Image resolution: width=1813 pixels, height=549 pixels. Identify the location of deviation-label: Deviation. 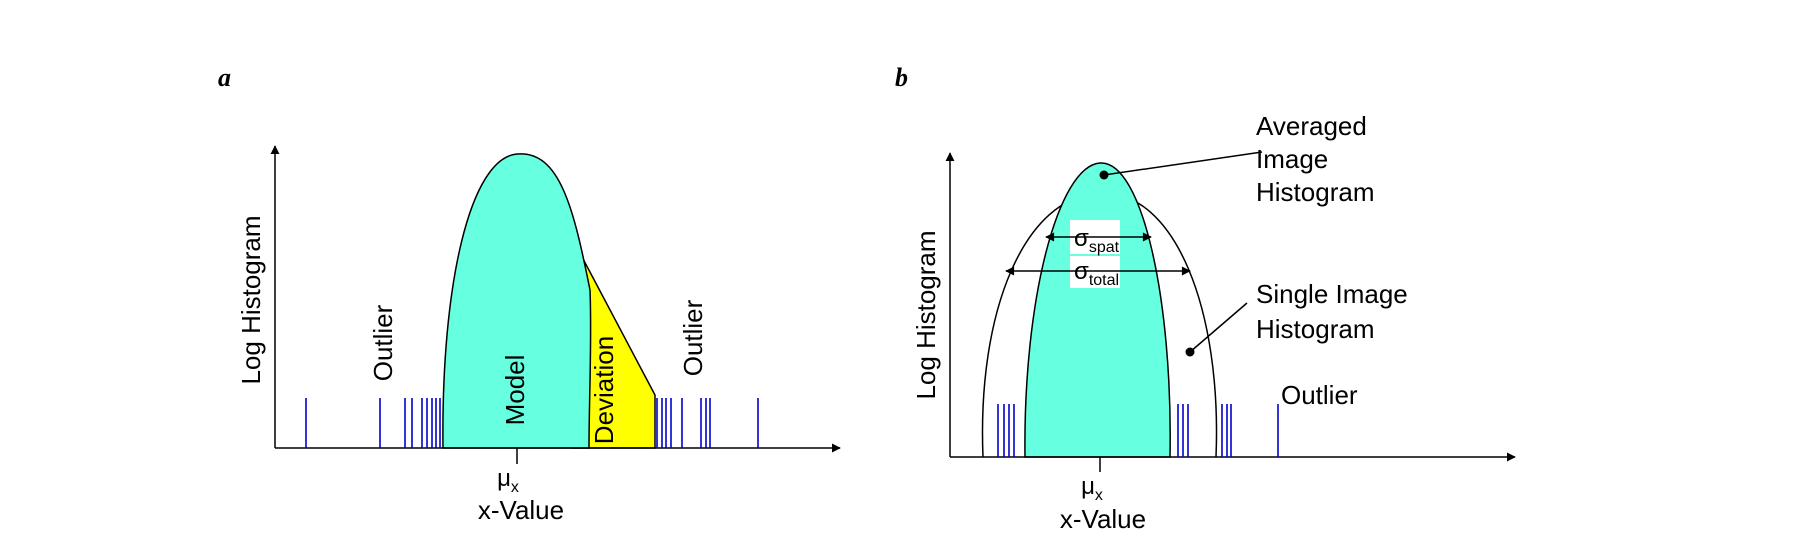
(604, 390).